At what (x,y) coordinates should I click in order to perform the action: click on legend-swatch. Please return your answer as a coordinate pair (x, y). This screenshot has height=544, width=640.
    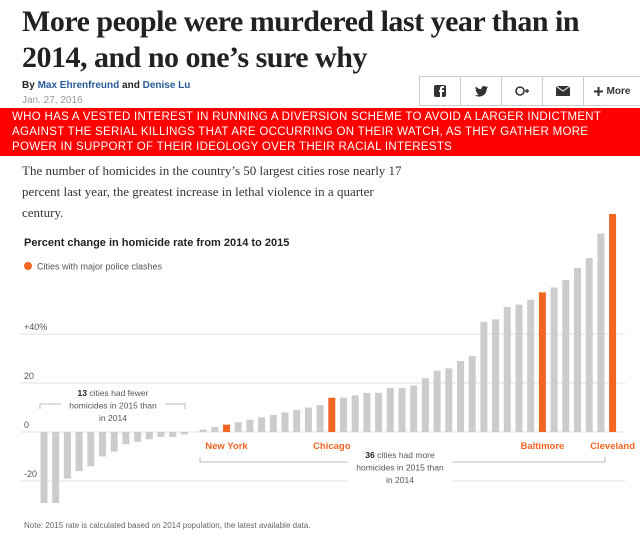
    Looking at the image, I should click on (28, 266).